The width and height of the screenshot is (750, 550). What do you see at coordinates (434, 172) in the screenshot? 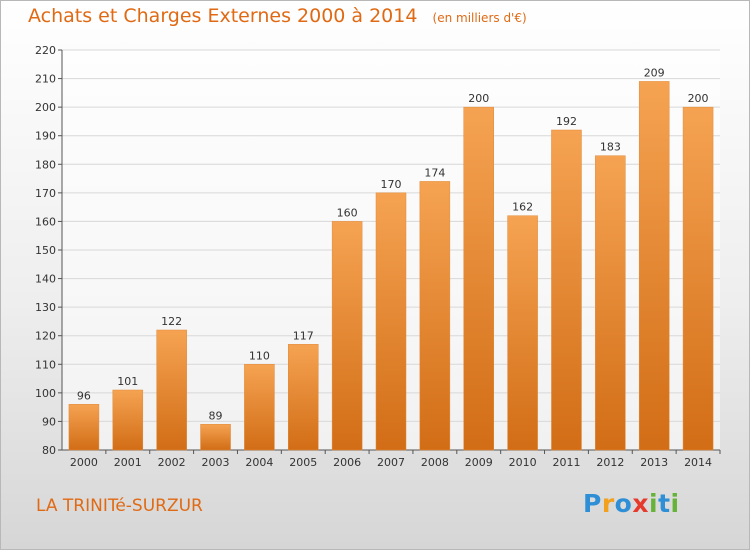
I see `data-label: 174` at bounding box center [434, 172].